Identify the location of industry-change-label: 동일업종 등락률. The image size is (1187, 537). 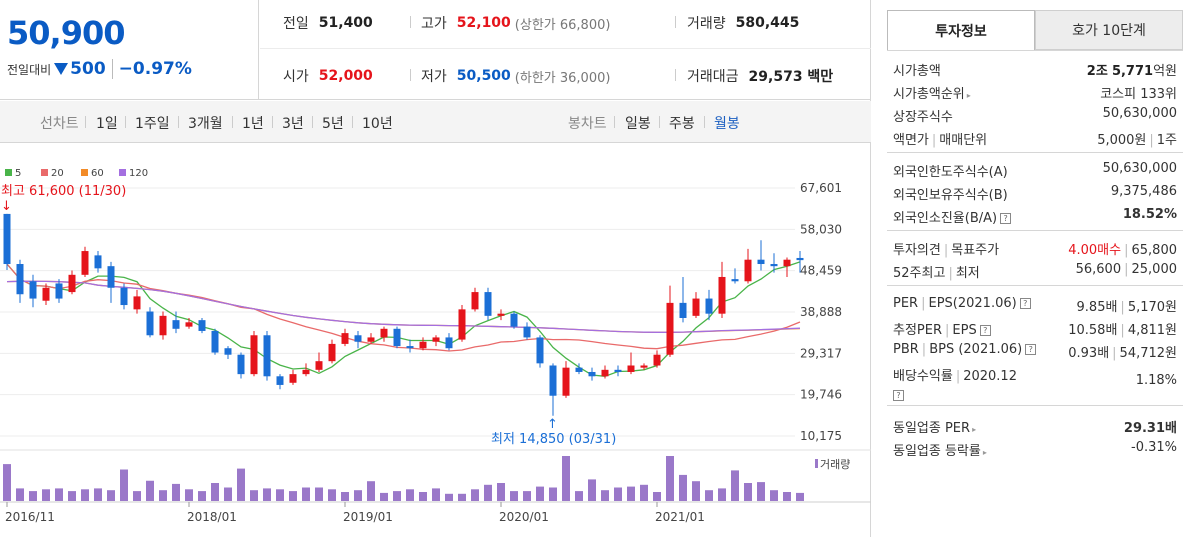
(937, 451).